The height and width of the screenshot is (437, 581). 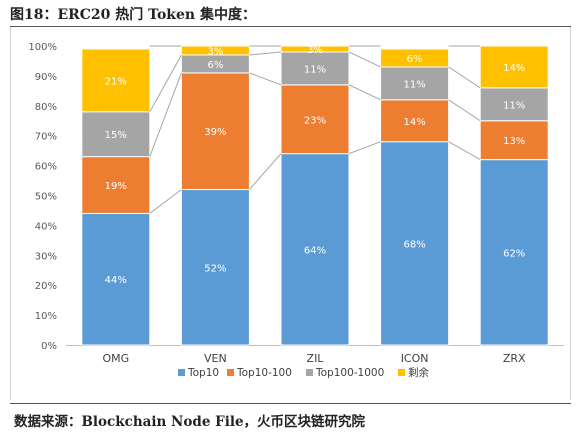 I want to click on y-tick-label: 100%, so click(x=42, y=47).